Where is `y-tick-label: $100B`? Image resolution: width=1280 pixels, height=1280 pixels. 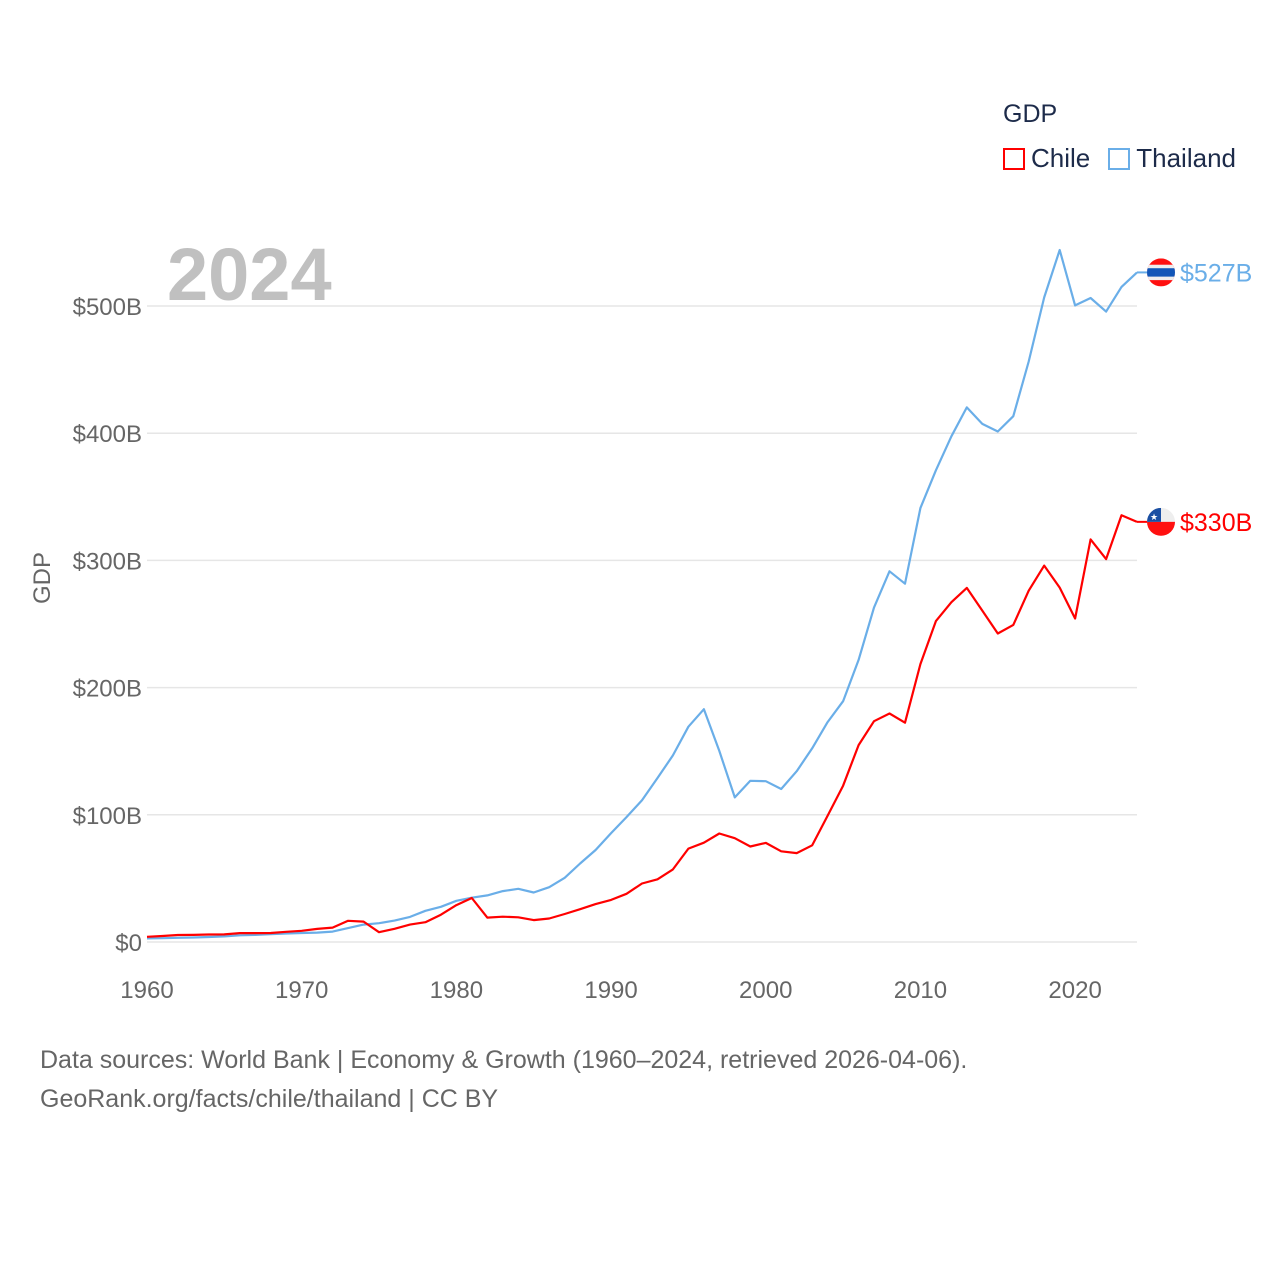
y-tick-label: $100B is located at coordinates (107, 816).